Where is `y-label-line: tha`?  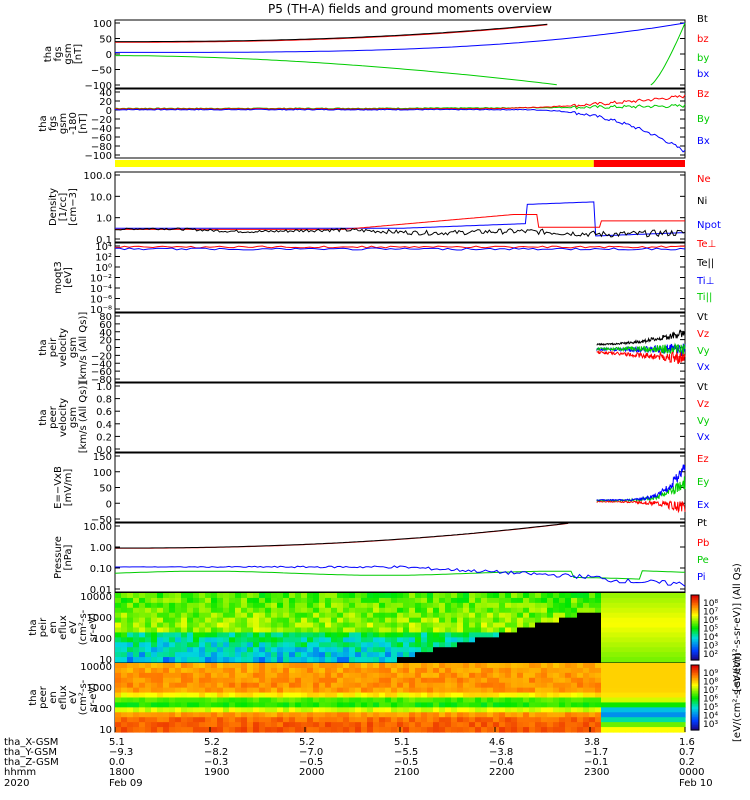
y-label-line: tha is located at coordinates (43, 347).